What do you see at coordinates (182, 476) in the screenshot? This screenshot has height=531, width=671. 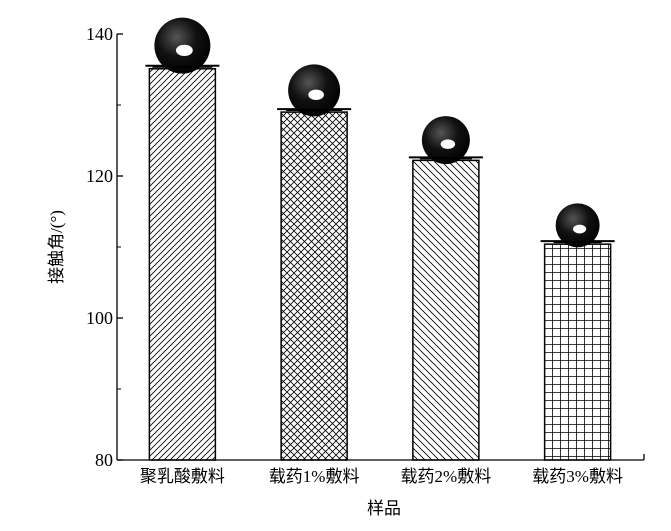 I see `x-tick-label: 聚乳酸敷料` at bounding box center [182, 476].